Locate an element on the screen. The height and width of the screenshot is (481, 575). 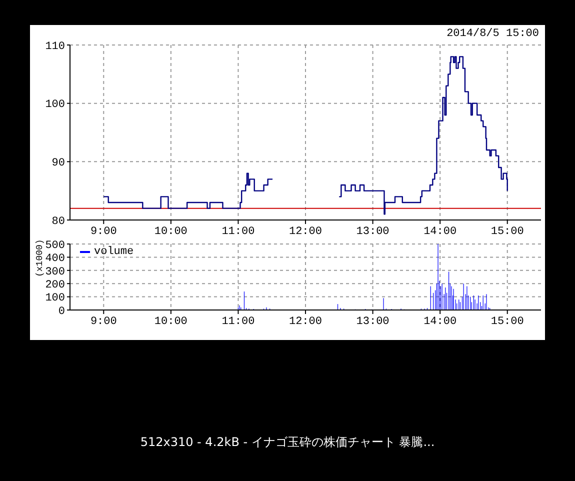
y-axis-title: (x1000) is located at coordinates (40, 258).